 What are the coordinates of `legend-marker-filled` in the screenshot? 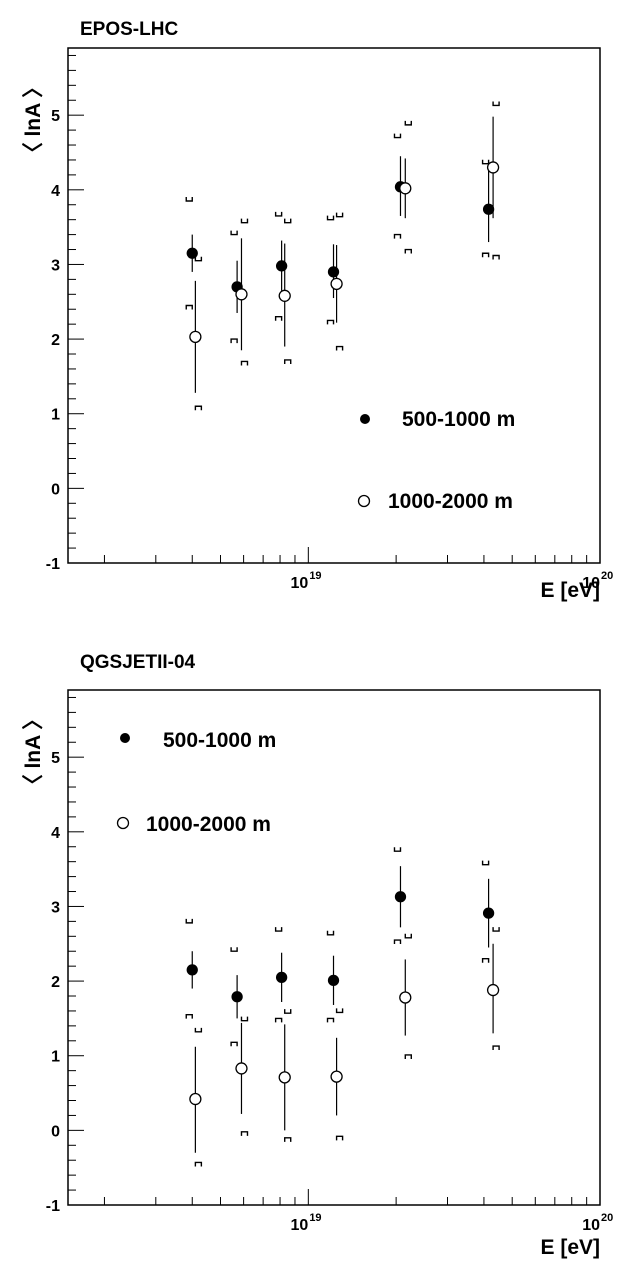 It's located at (125, 738).